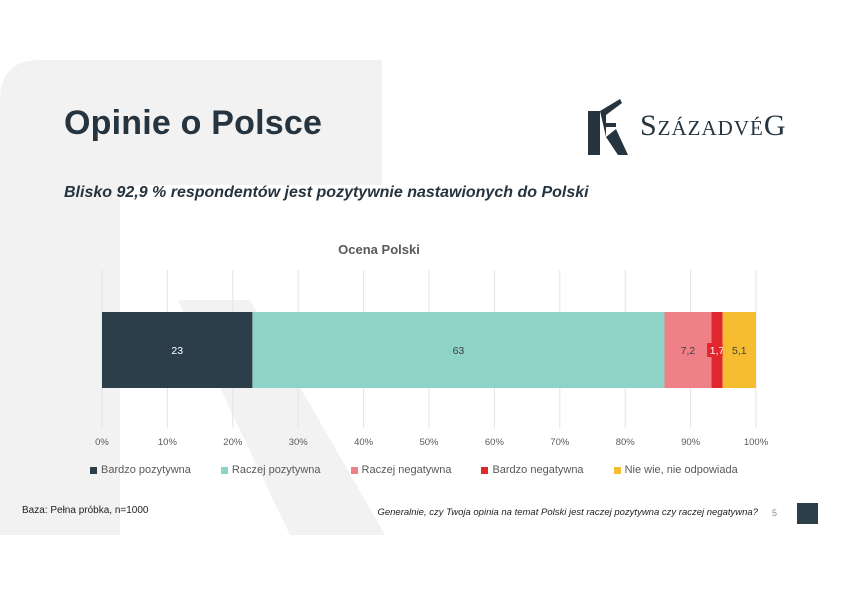 The image size is (842, 596). I want to click on x-tick-label: 40%, so click(364, 442).